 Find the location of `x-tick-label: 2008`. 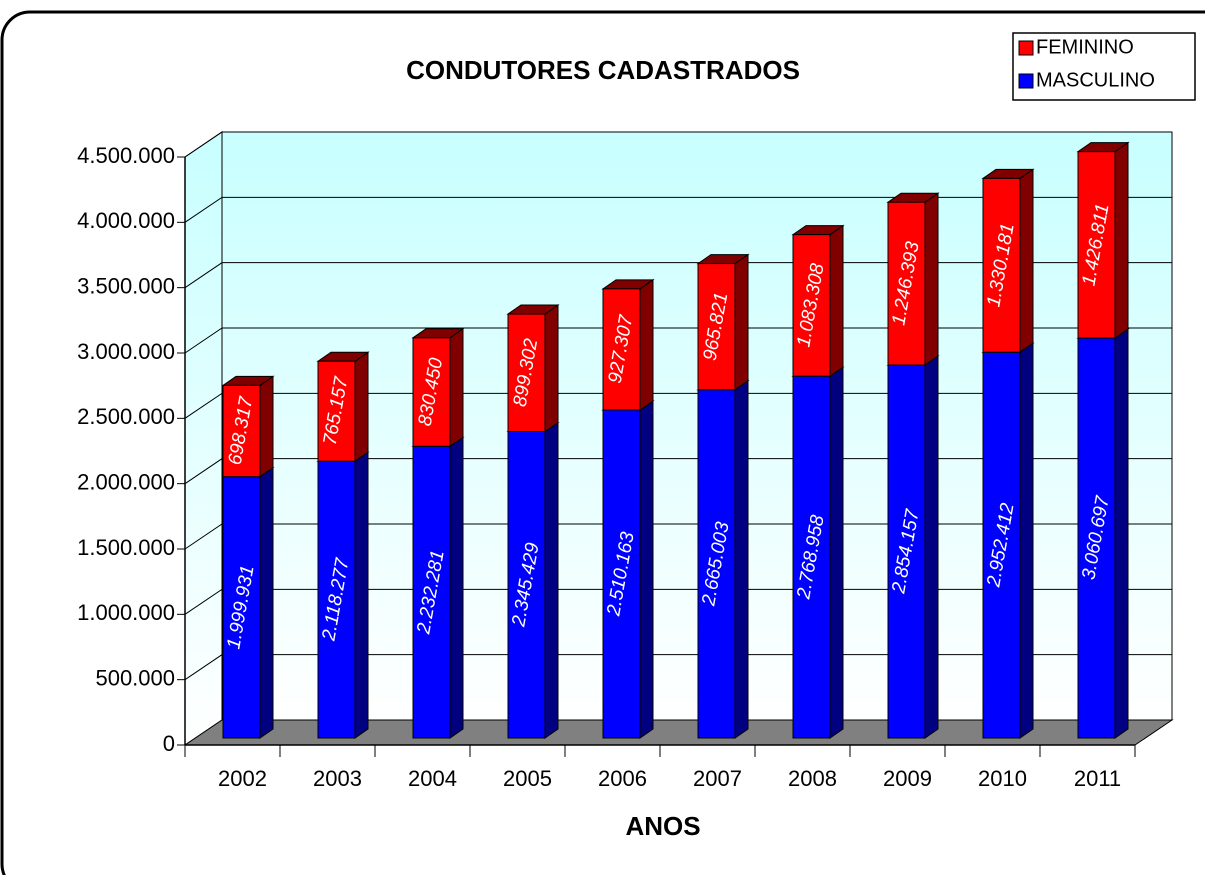

x-tick-label: 2008 is located at coordinates (812, 778).